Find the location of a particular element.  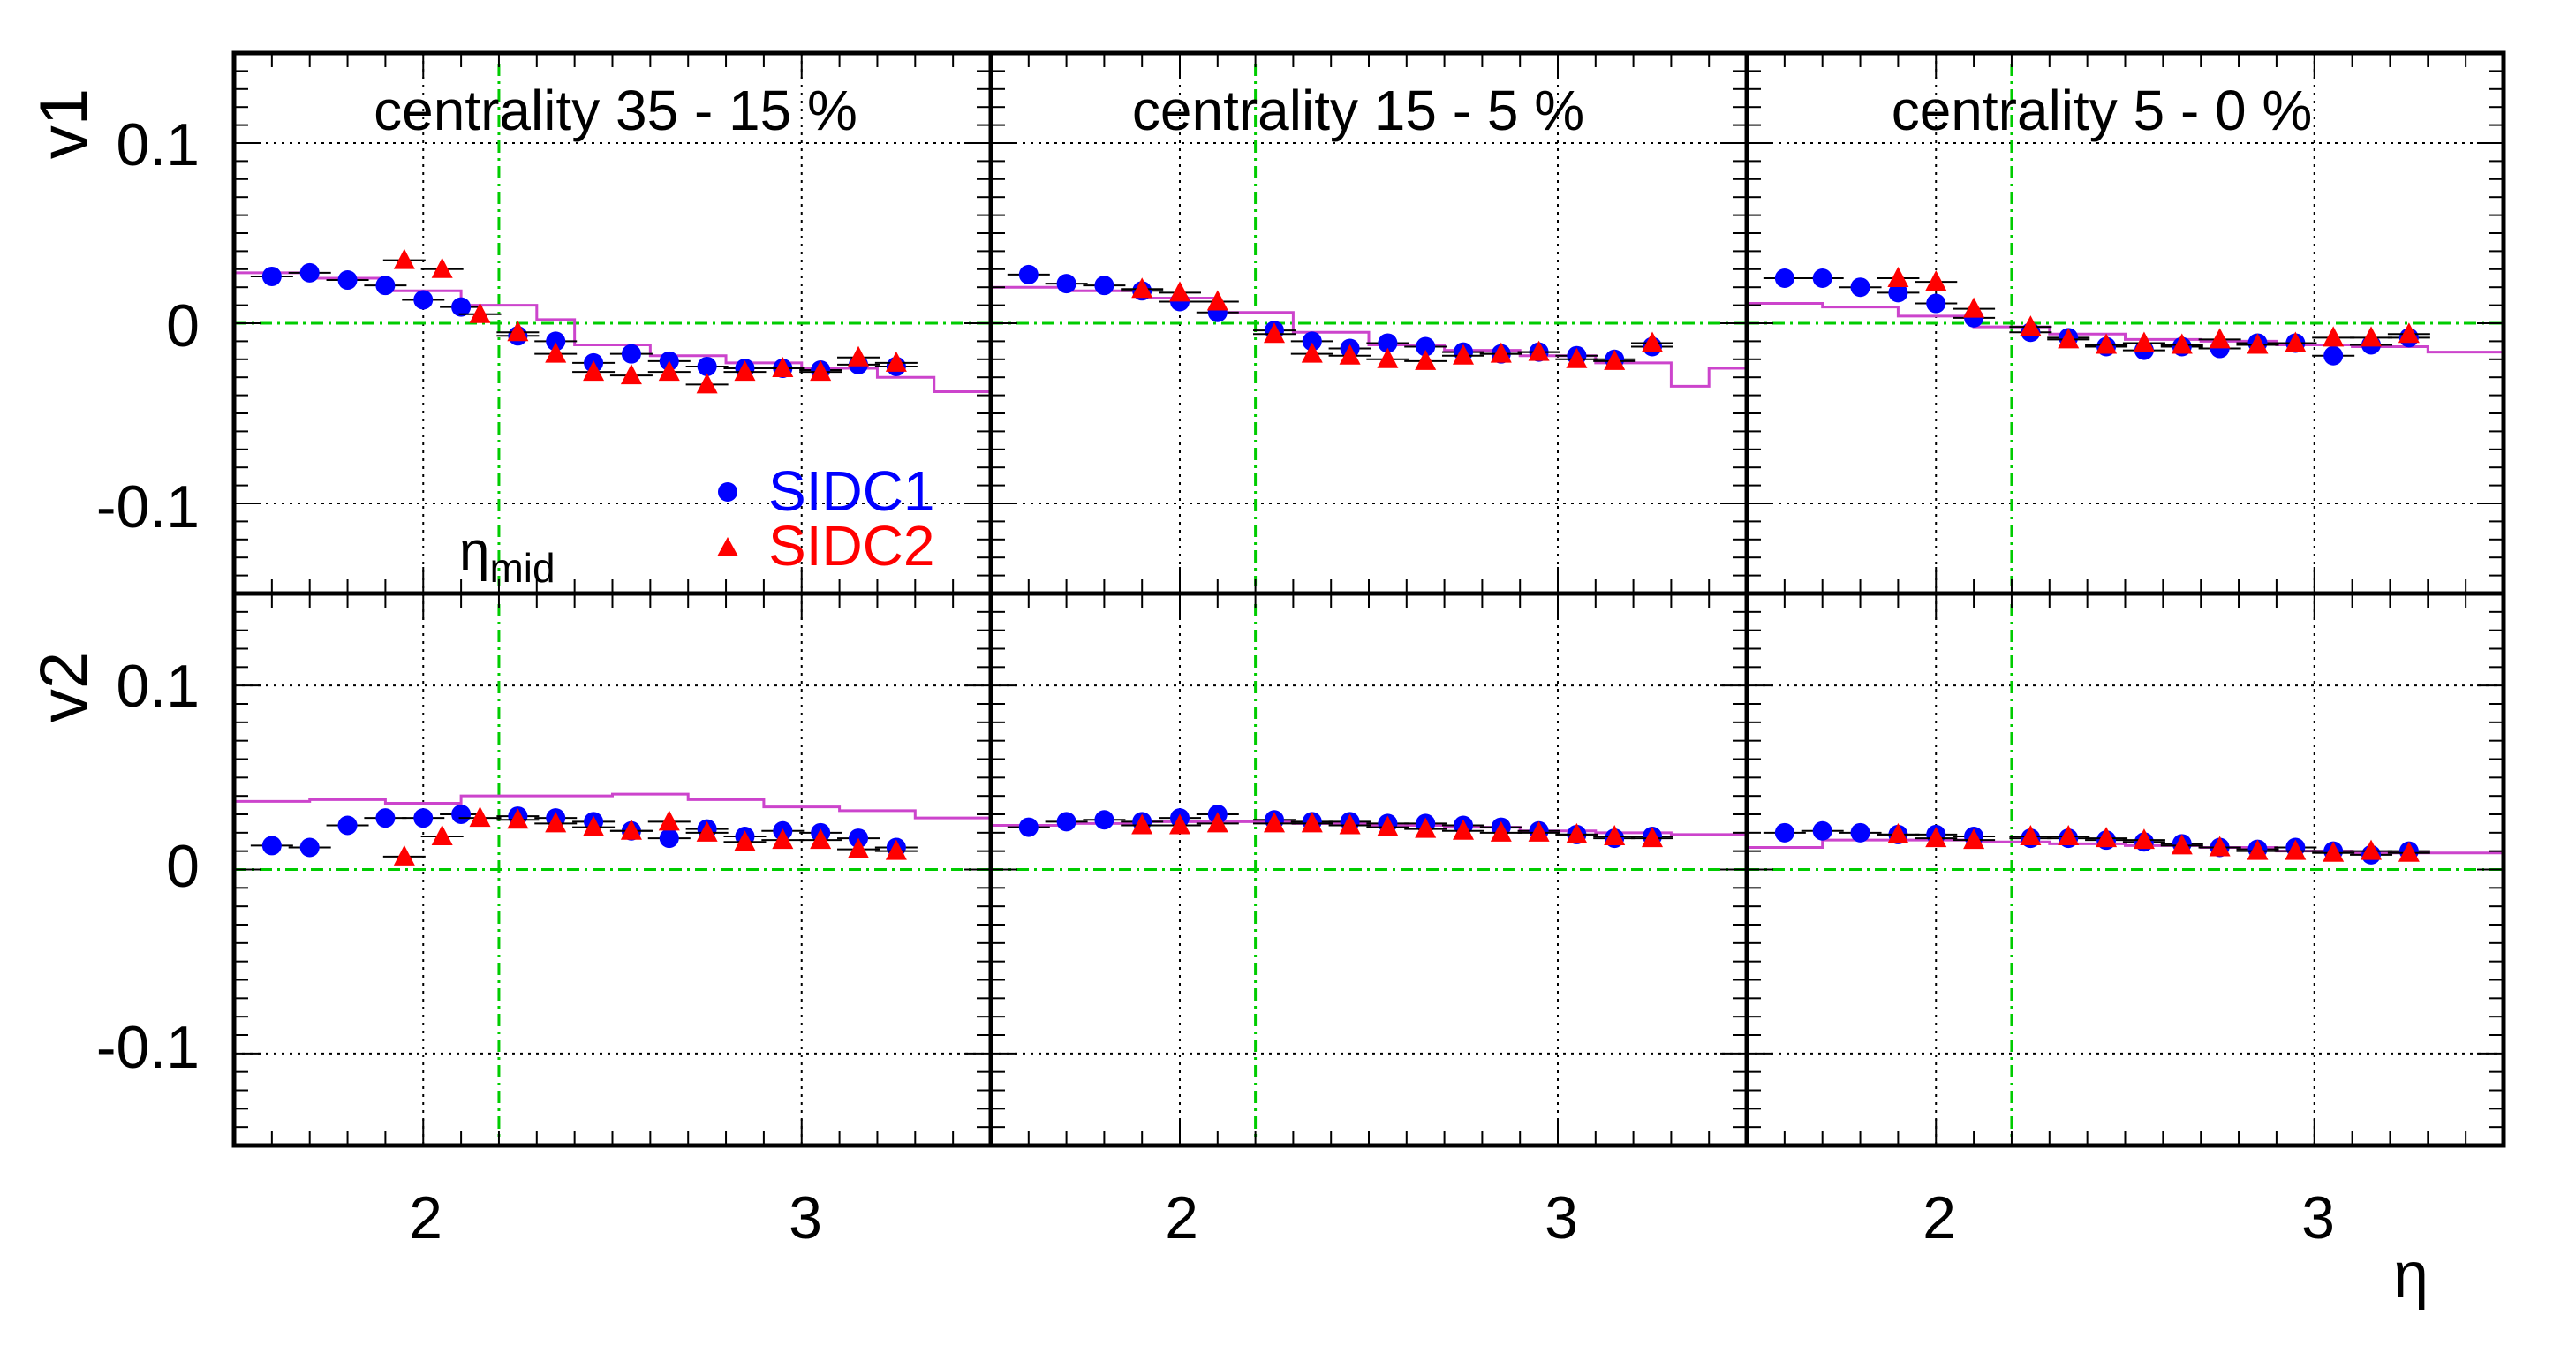

model-curve-p1-v2 is located at coordinates (614, 807).